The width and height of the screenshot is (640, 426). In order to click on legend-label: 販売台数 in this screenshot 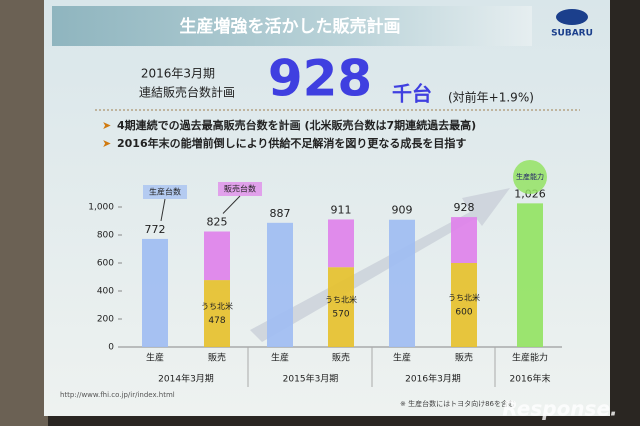, I will do `click(240, 189)`.